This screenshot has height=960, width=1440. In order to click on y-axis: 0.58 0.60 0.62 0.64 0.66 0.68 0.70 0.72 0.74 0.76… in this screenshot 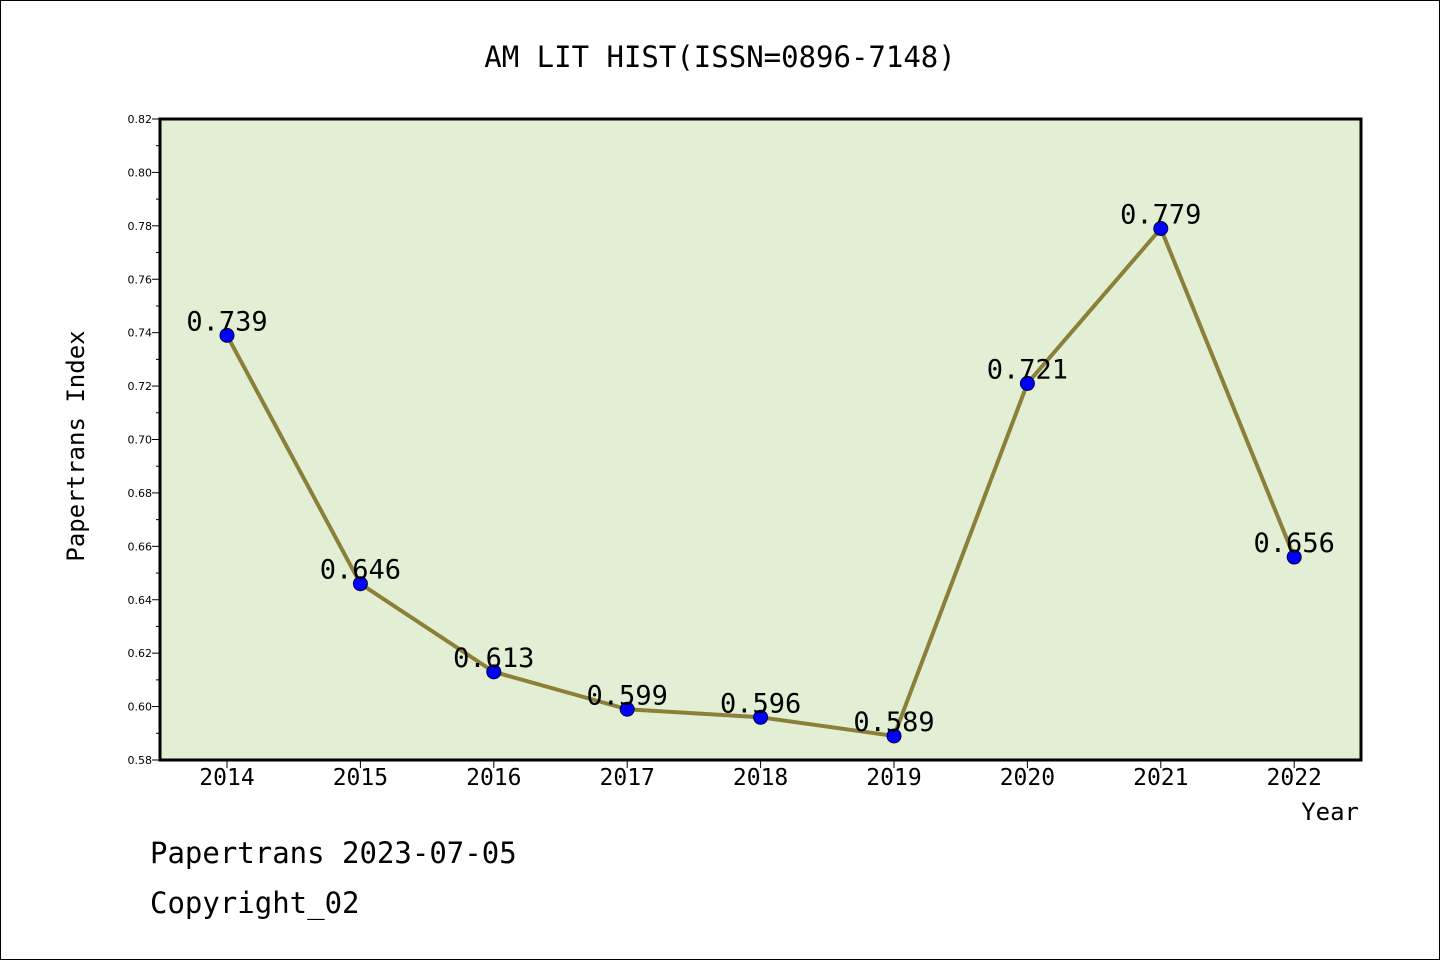, I will do `click(144, 440)`.